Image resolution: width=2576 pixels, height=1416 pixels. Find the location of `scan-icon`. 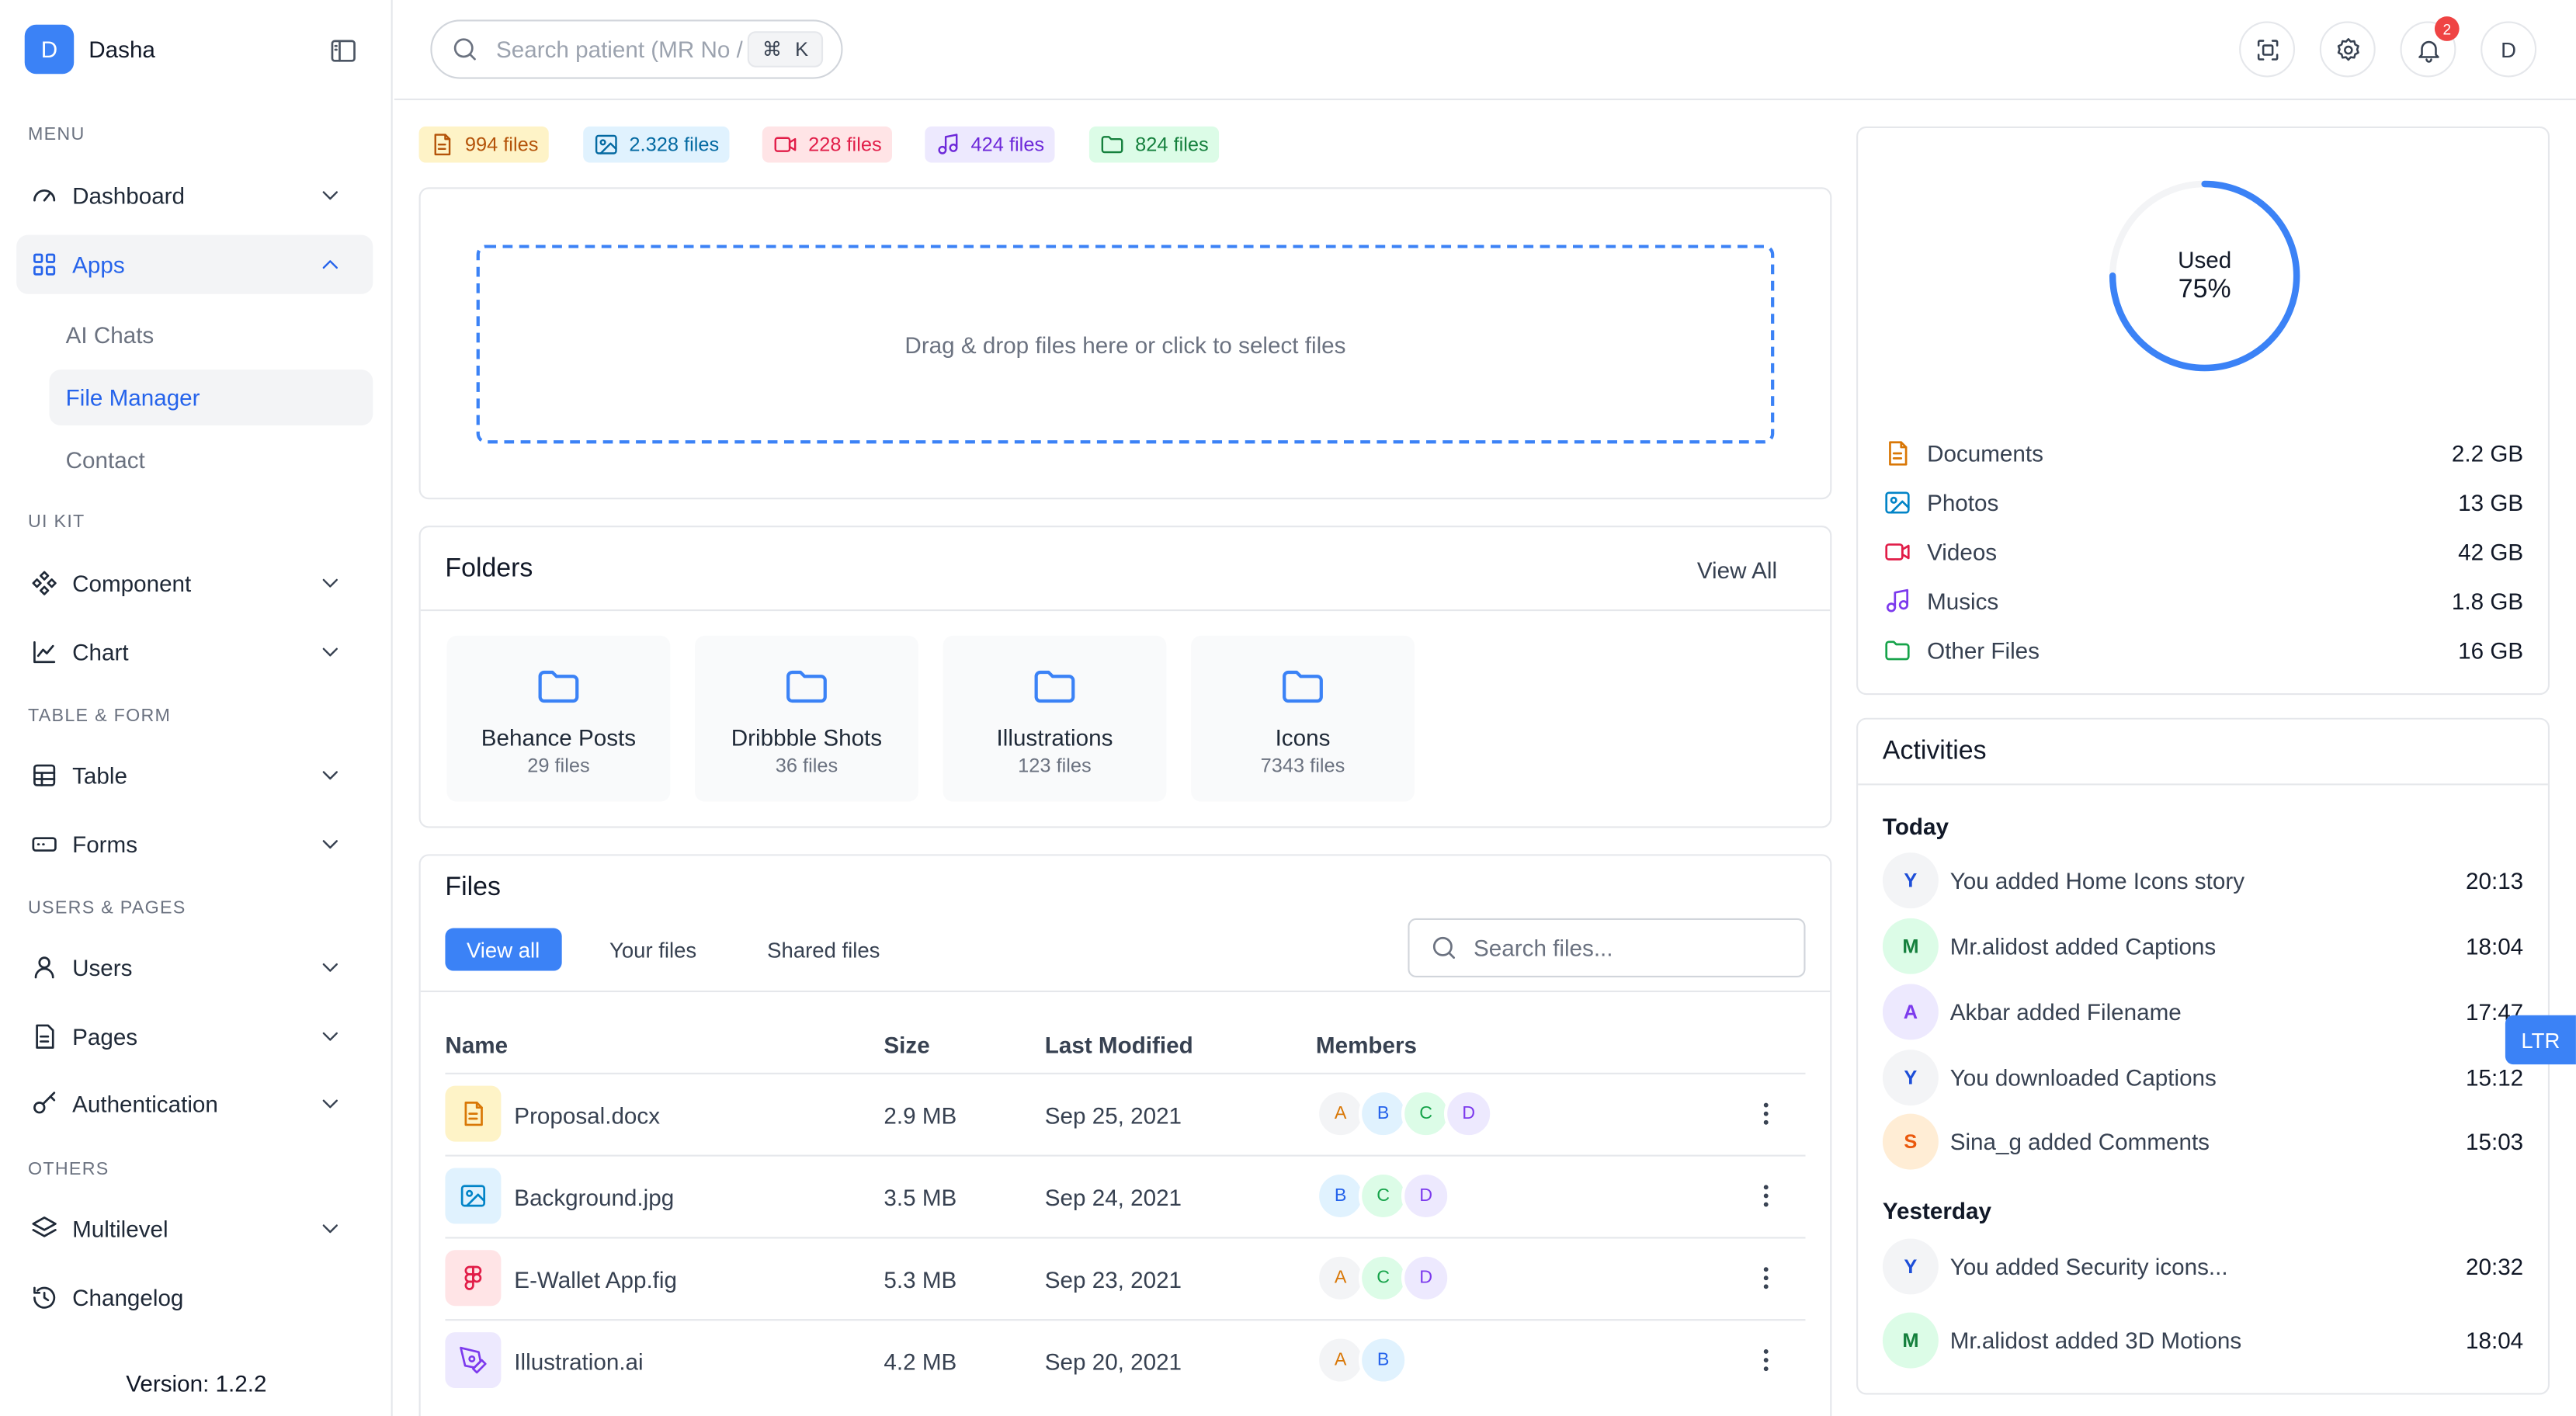

scan-icon is located at coordinates (2267, 49).